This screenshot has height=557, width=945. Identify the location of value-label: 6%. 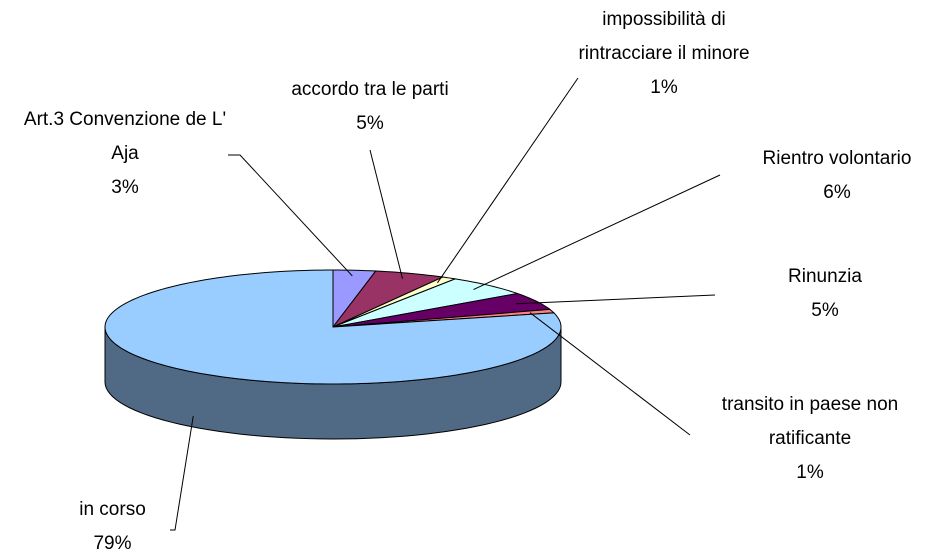
(837, 192).